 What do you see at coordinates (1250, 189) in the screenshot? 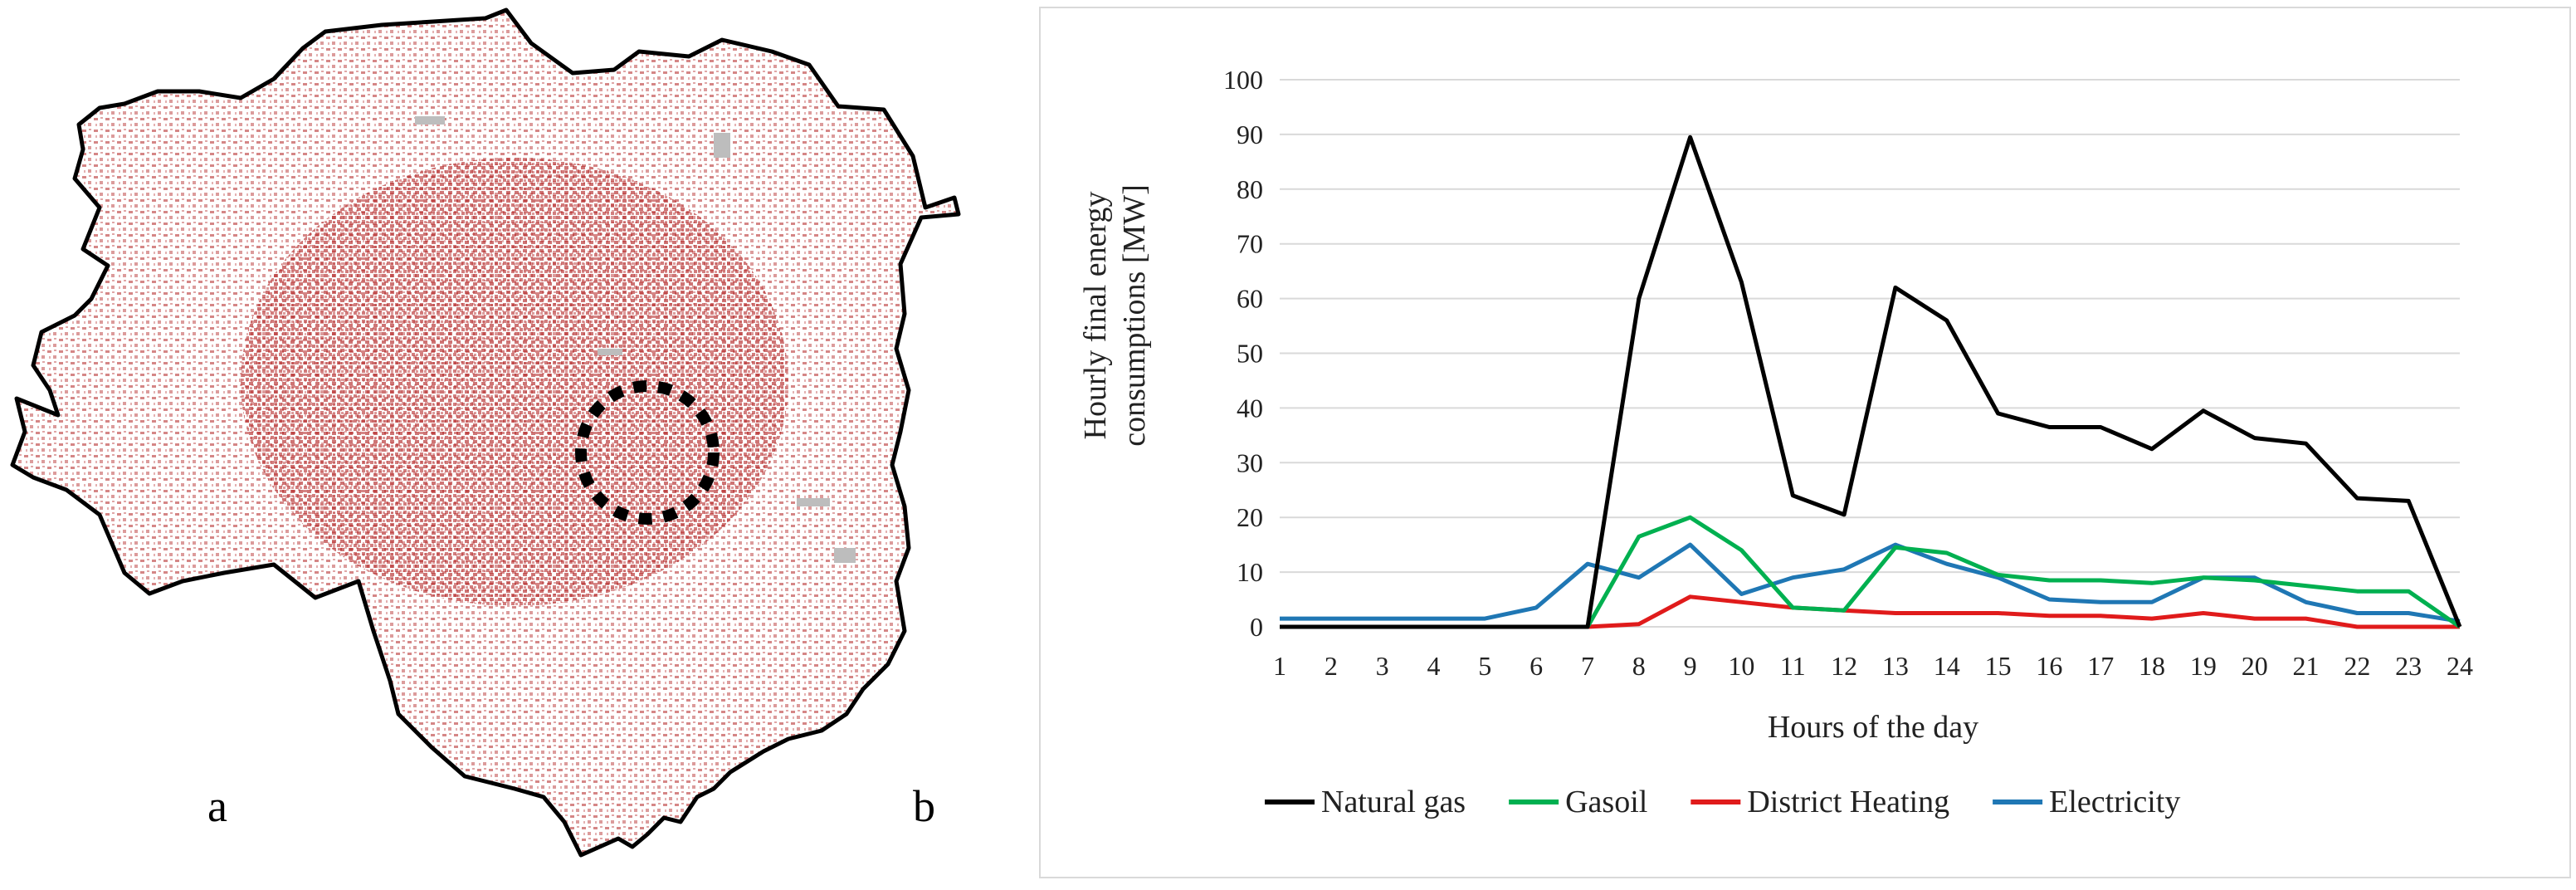
I see `y-tick-label: 80` at bounding box center [1250, 189].